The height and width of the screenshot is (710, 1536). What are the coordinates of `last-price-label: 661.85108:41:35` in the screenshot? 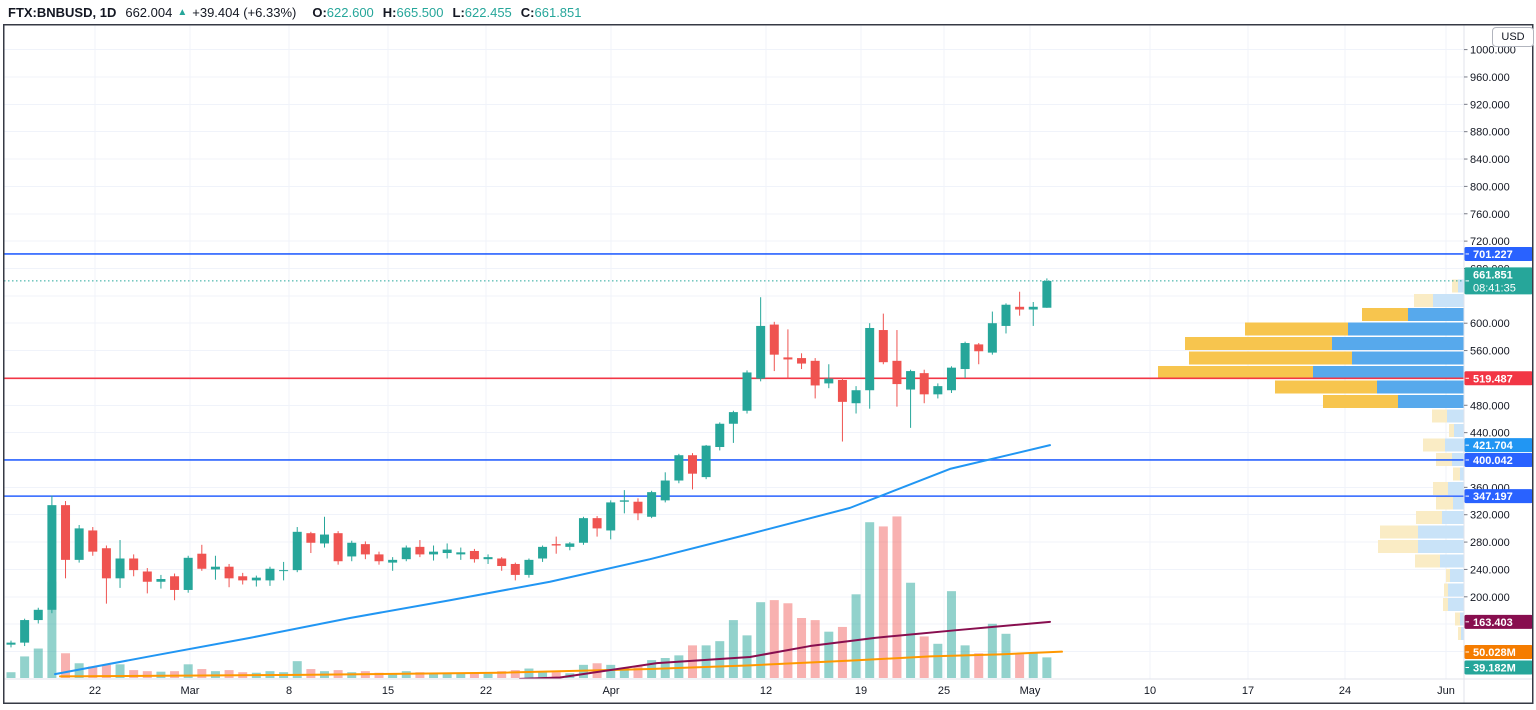 It's located at (1498, 281).